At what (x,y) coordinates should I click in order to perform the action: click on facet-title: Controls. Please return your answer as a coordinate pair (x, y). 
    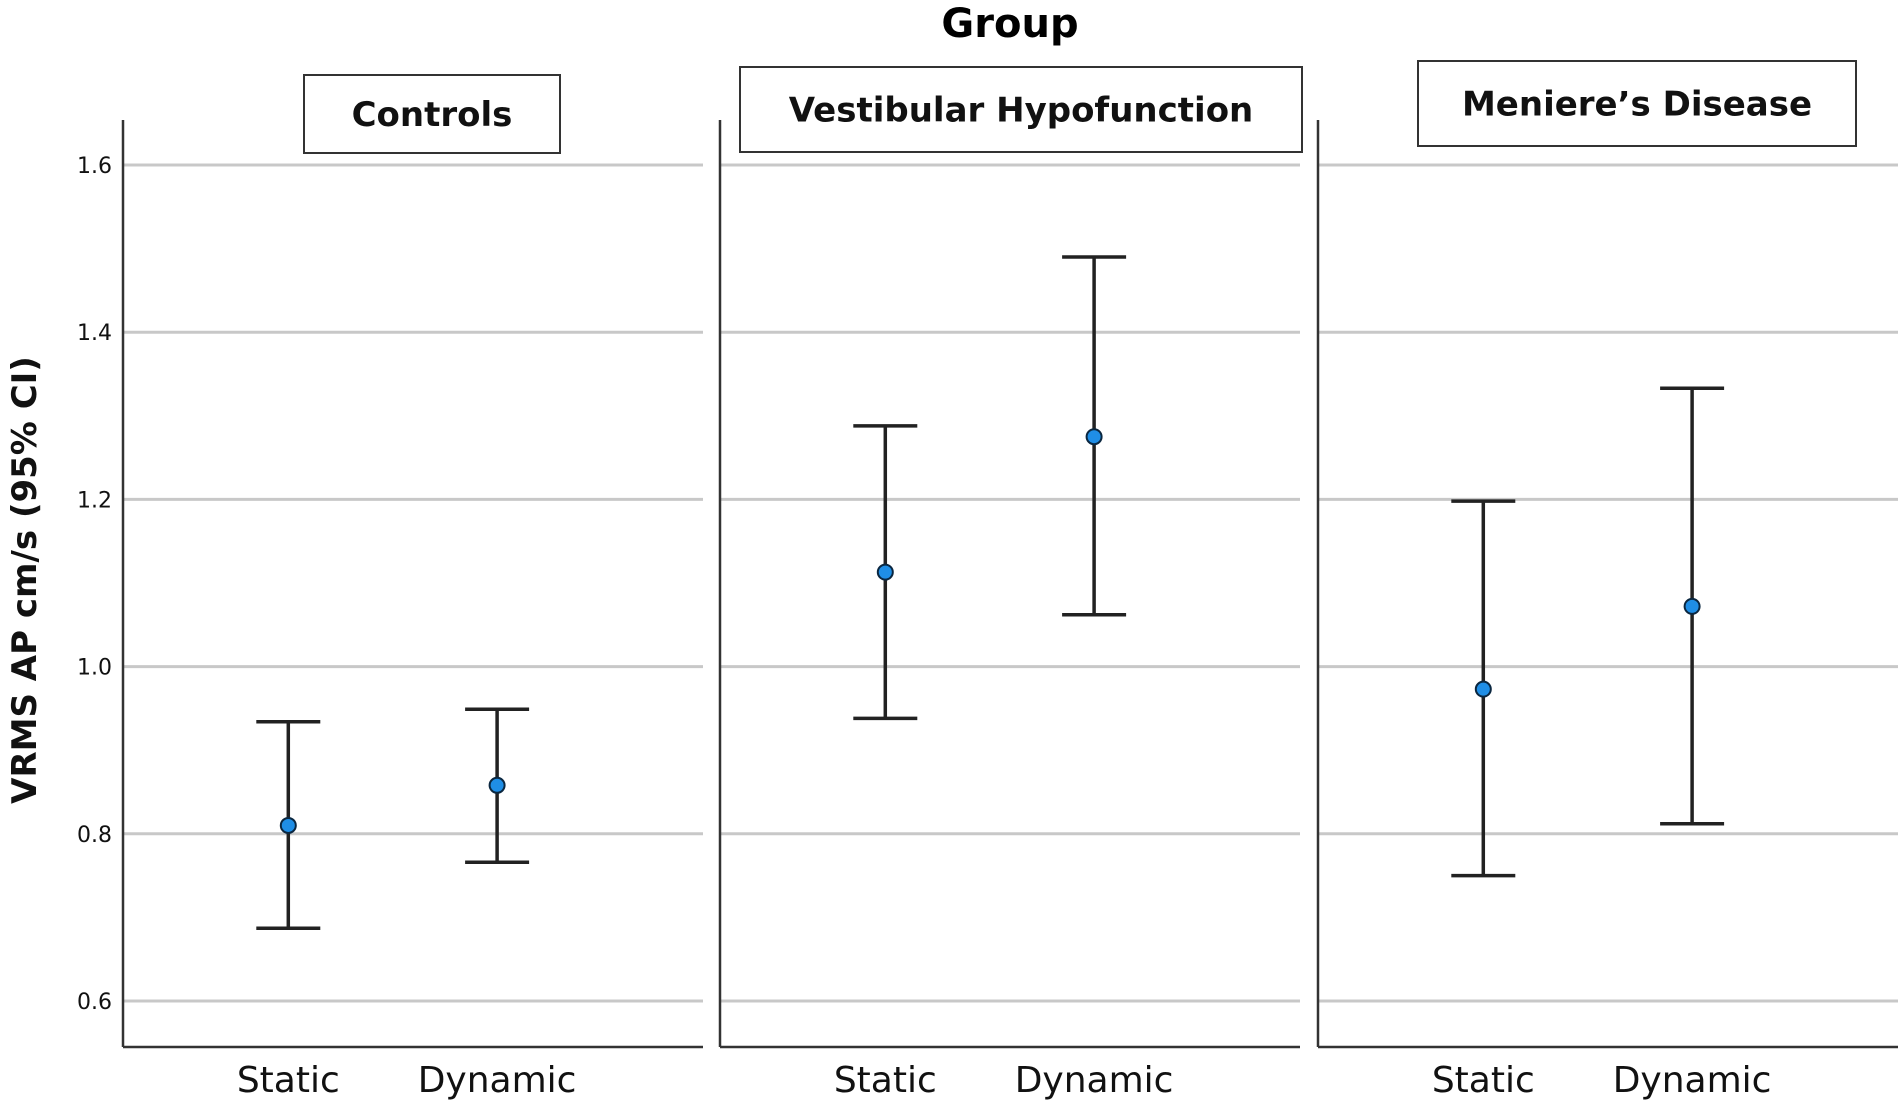
    Looking at the image, I should click on (432, 115).